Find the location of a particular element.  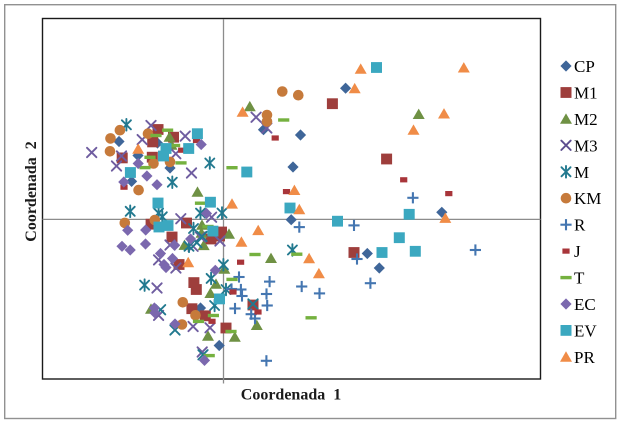

svg-text: R is located at coordinates (580, 225).